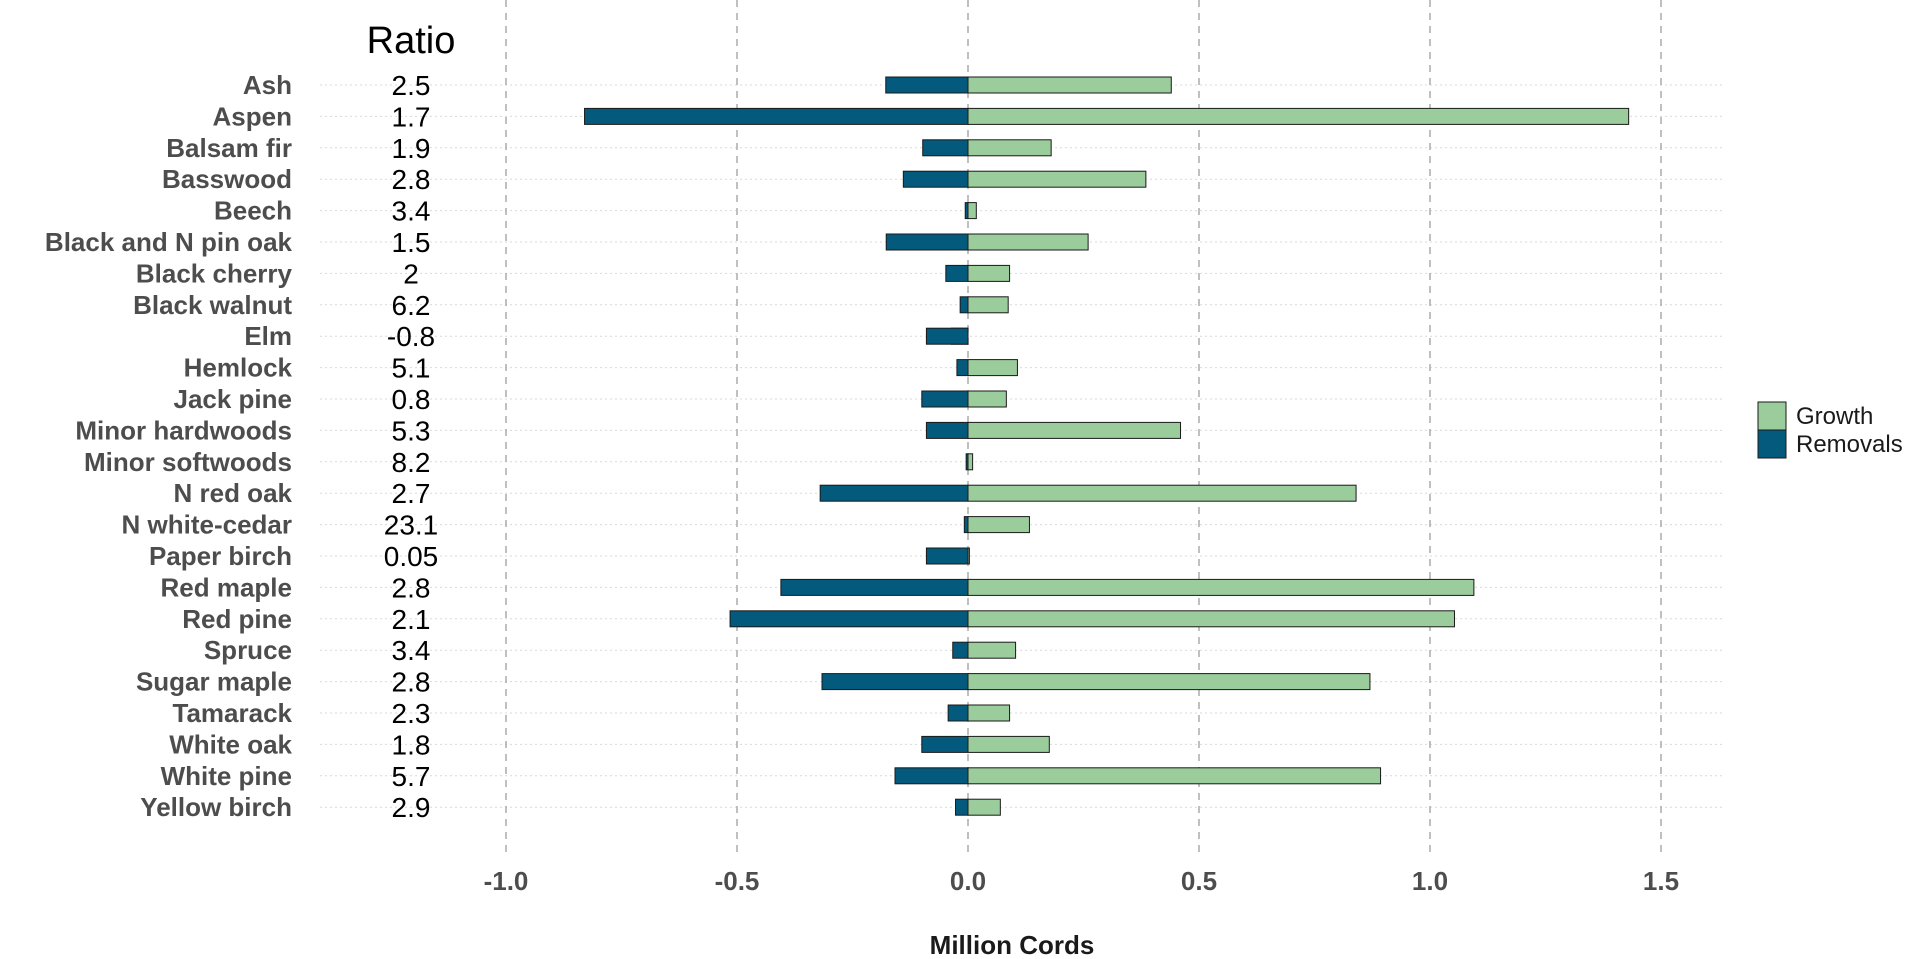  Describe the element at coordinates (238, 368) in the screenshot. I see `category-label: Hemlock` at that location.